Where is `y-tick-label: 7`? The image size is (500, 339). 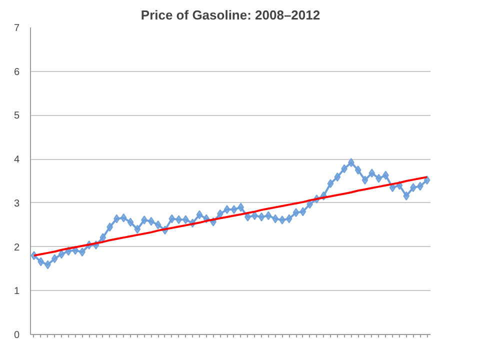 y-tick-label: 7 is located at coordinates (17, 28).